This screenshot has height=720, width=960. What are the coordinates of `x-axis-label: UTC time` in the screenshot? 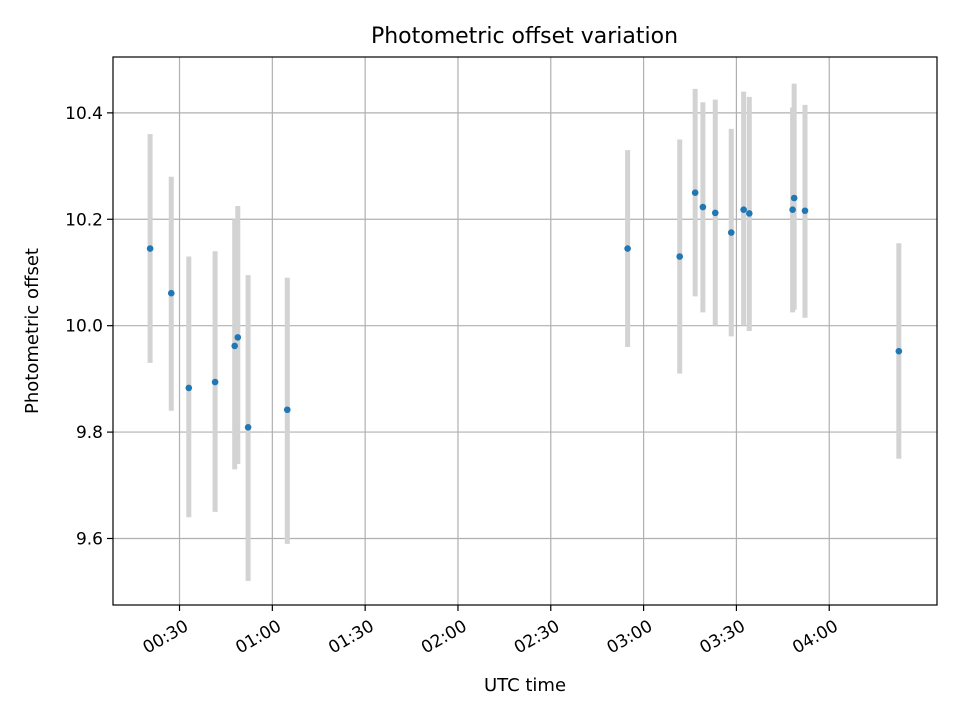 It's located at (525, 685).